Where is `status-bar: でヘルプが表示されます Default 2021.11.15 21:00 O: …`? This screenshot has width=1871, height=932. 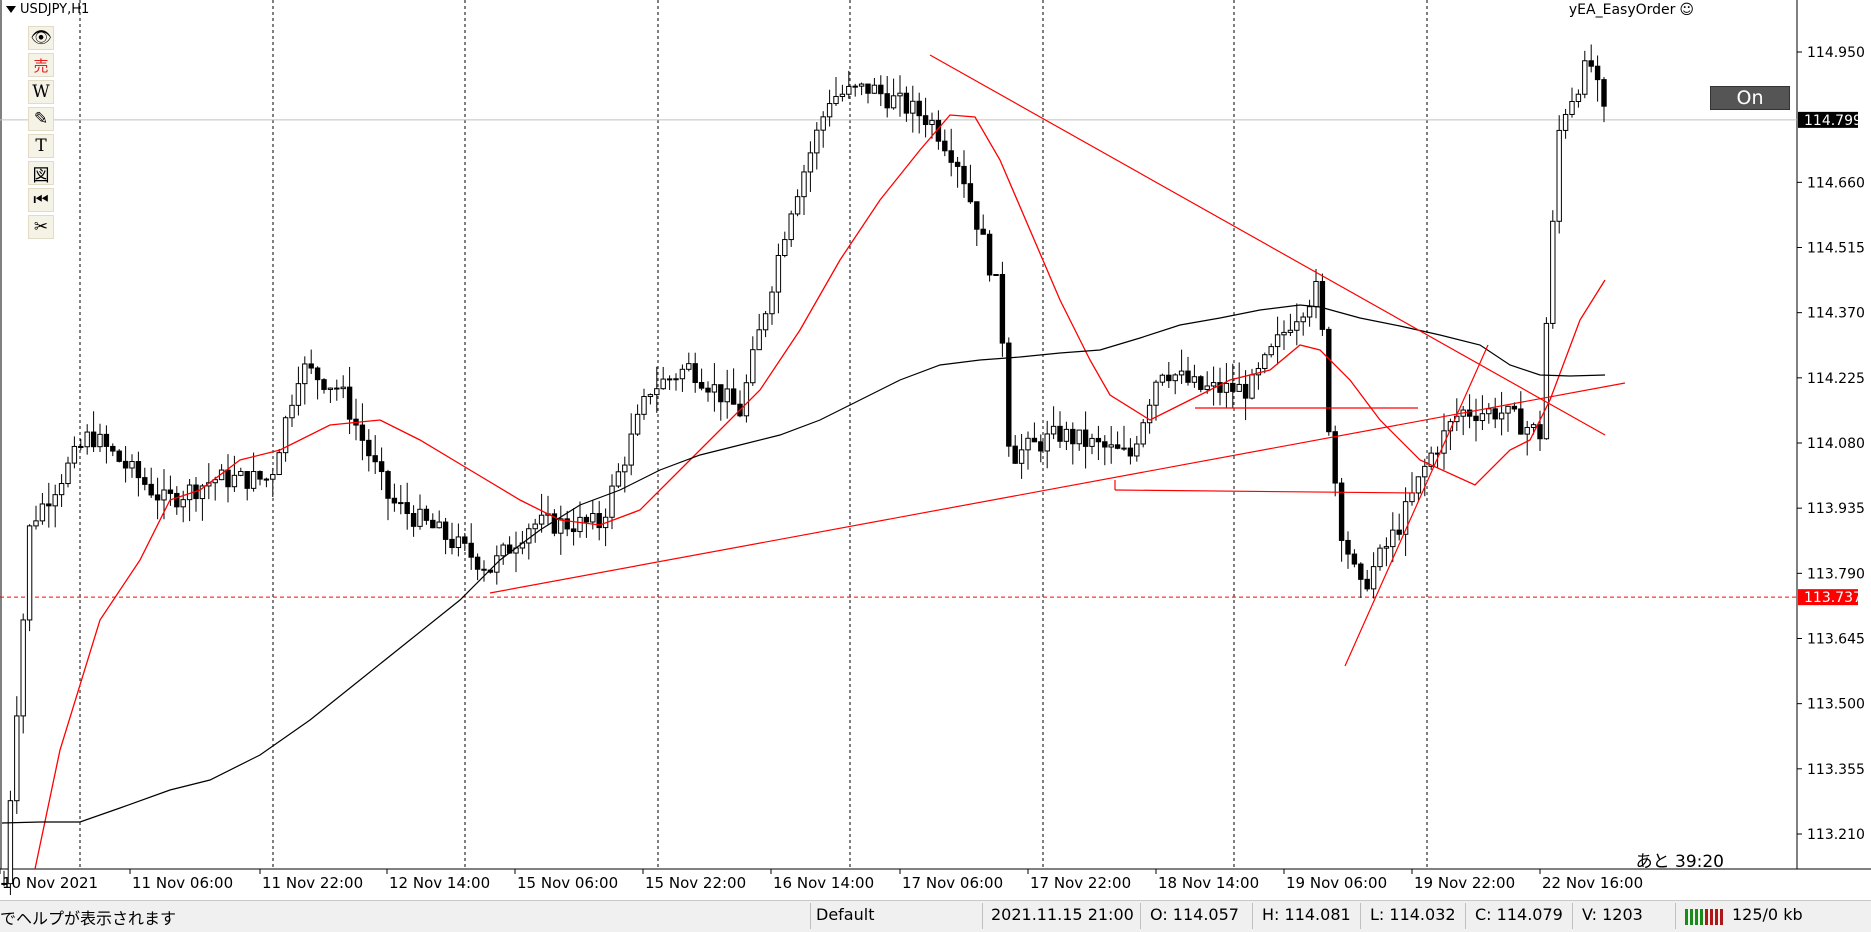 status-bar: でヘルプが表示されます Default 2021.11.15 21:00 O: … is located at coordinates (935, 916).